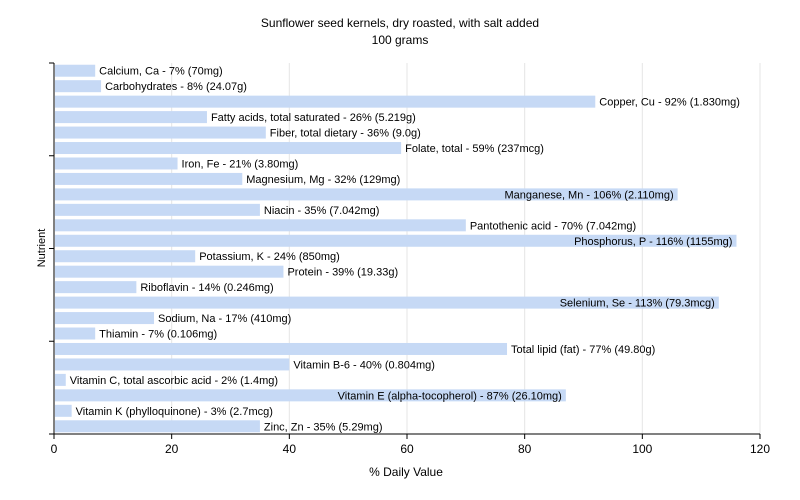  What do you see at coordinates (54, 449) in the screenshot?
I see `x-tick-label: 0` at bounding box center [54, 449].